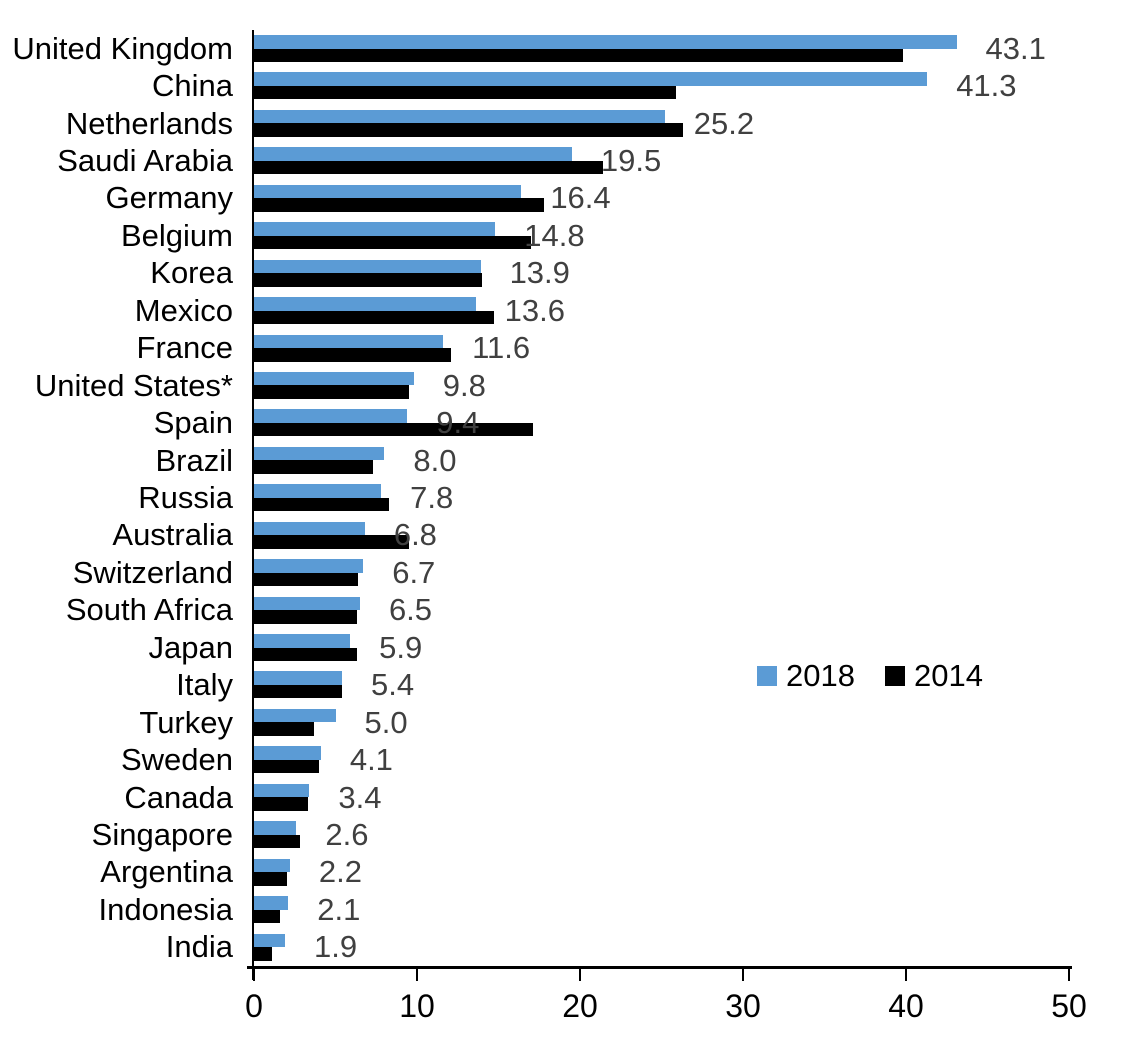 The width and height of the screenshot is (1123, 1041). I want to click on bar-2014-netherlands, so click(468, 130).